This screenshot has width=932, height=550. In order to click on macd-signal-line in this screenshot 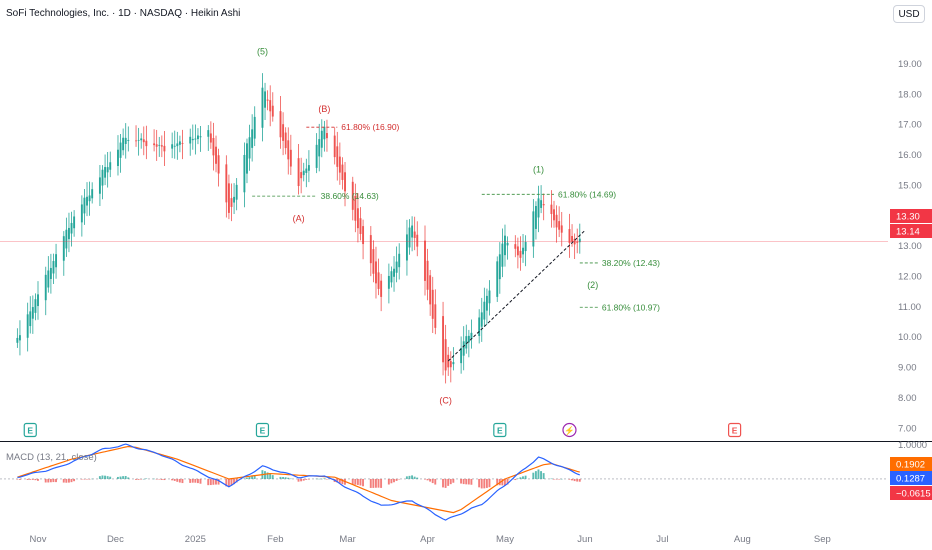, I will do `click(298, 479)`.